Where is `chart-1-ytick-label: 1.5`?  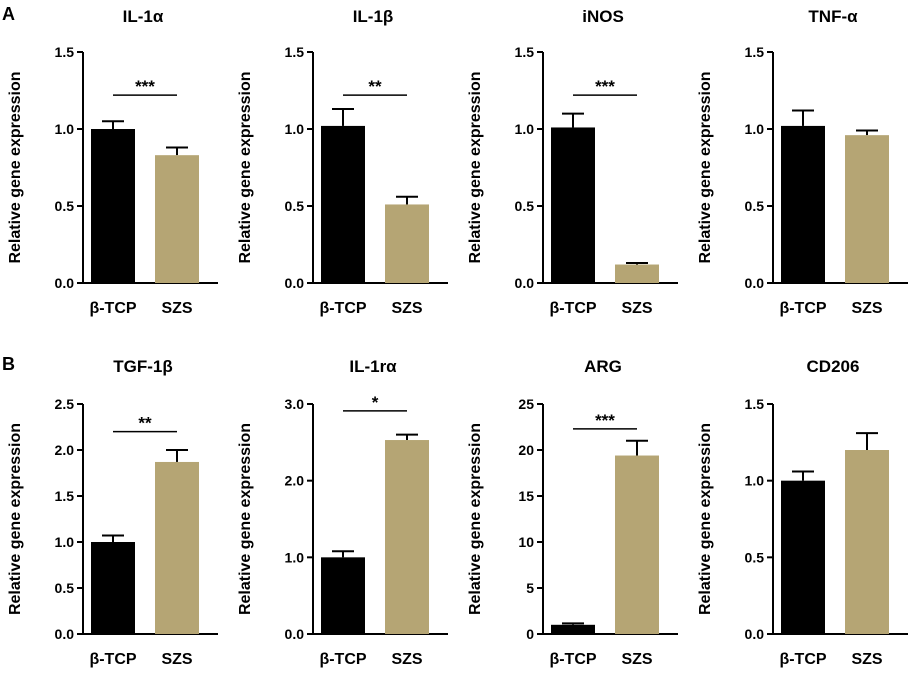 chart-1-ytick-label: 1.5 is located at coordinates (65, 52).